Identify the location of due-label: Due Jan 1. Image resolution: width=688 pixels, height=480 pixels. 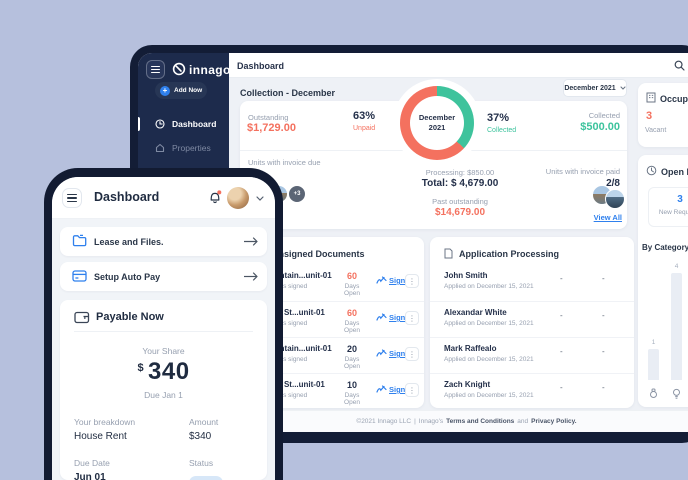
(163, 395).